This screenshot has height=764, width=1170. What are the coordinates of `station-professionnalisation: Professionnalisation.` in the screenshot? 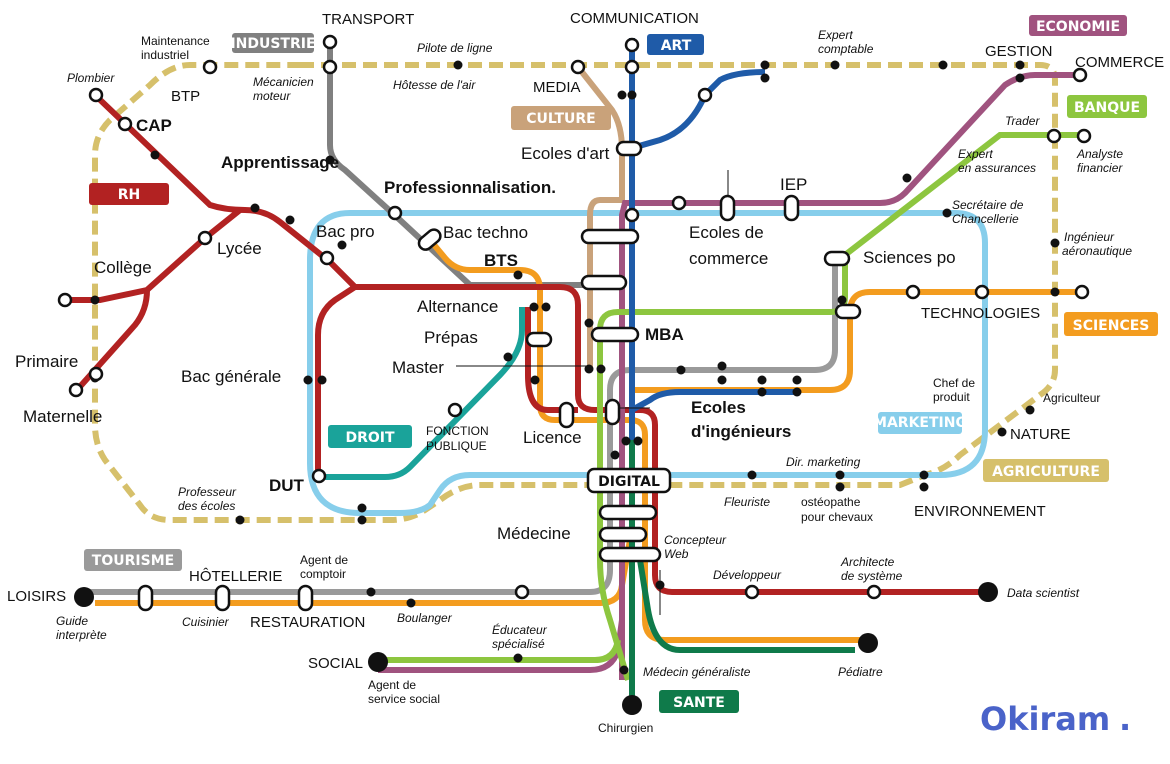 It's located at (470, 187).